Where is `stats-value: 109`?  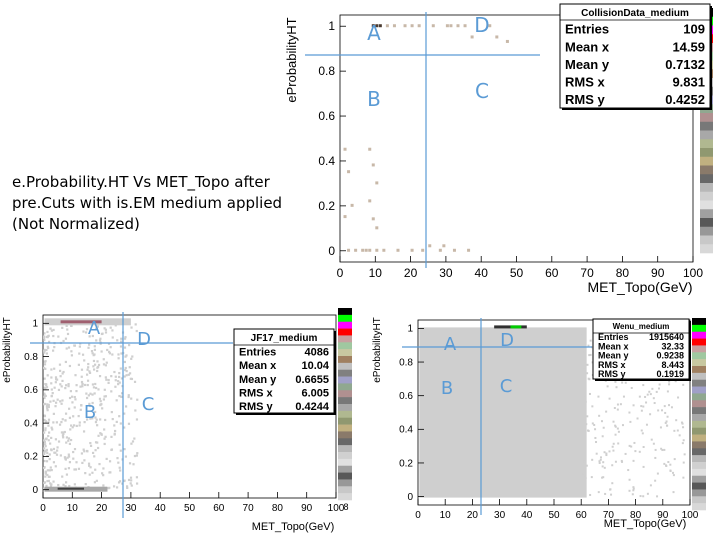 stats-value: 109 is located at coordinates (694, 29).